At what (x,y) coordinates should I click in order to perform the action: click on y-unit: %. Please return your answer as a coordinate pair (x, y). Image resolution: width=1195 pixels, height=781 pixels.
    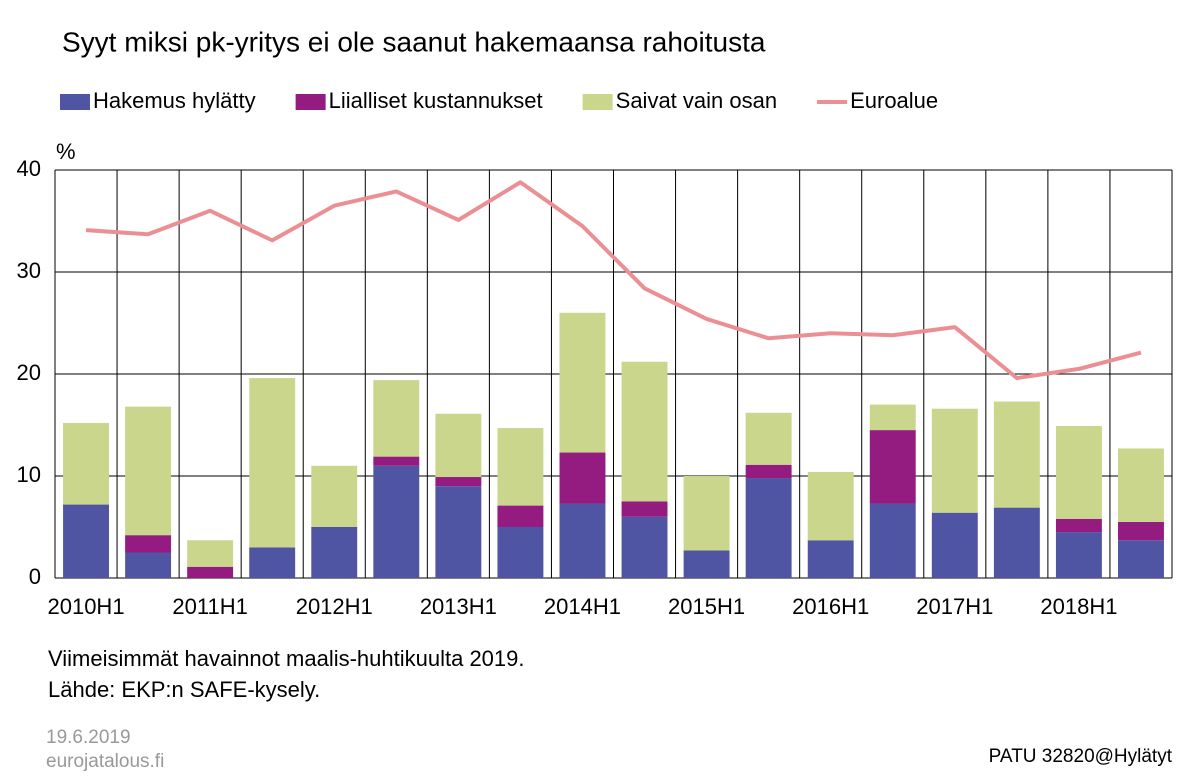
    Looking at the image, I should click on (66, 151).